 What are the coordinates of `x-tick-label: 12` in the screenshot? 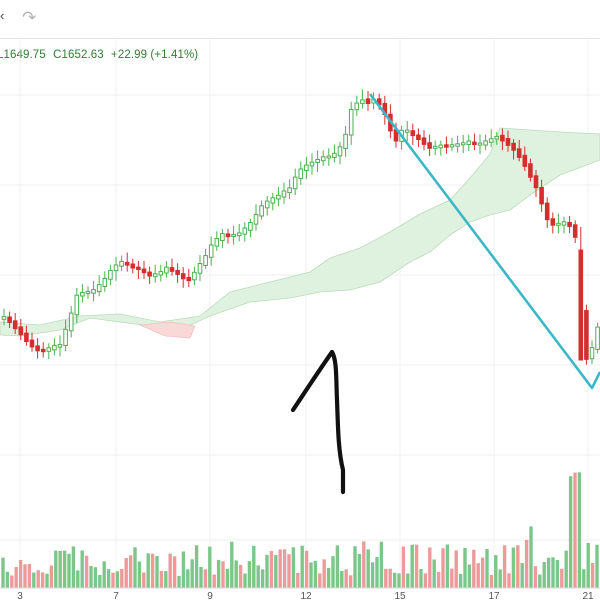 It's located at (306, 595).